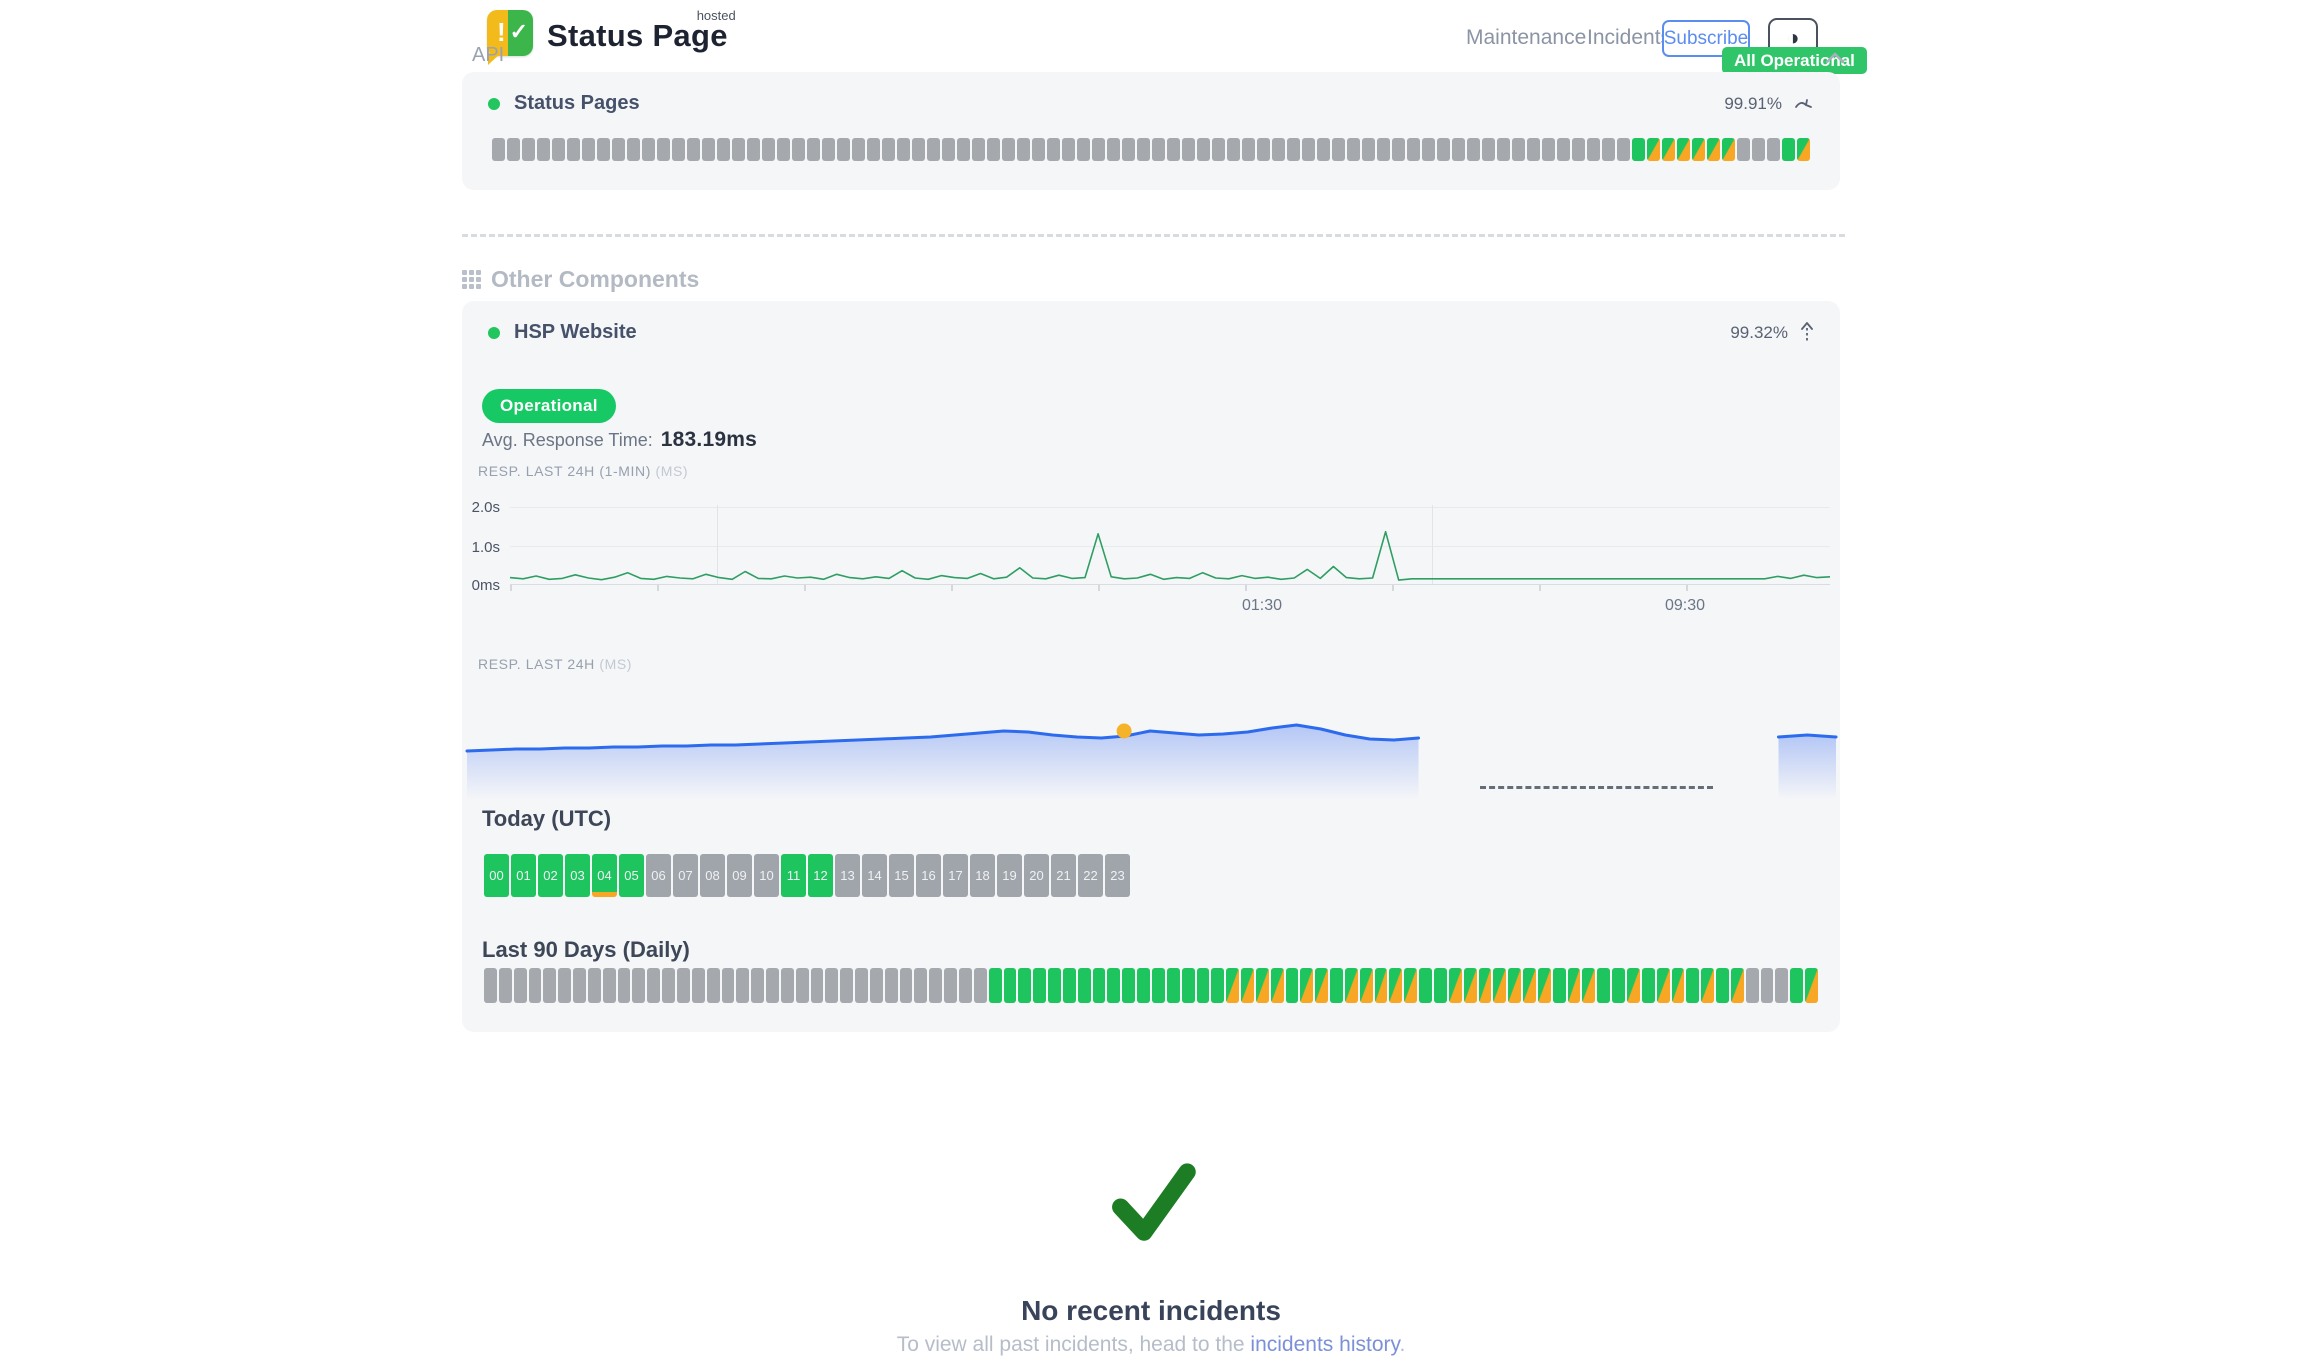 The height and width of the screenshot is (1363, 2302). What do you see at coordinates (955, 875) in the screenshot?
I see `hour-block-17: 17` at bounding box center [955, 875].